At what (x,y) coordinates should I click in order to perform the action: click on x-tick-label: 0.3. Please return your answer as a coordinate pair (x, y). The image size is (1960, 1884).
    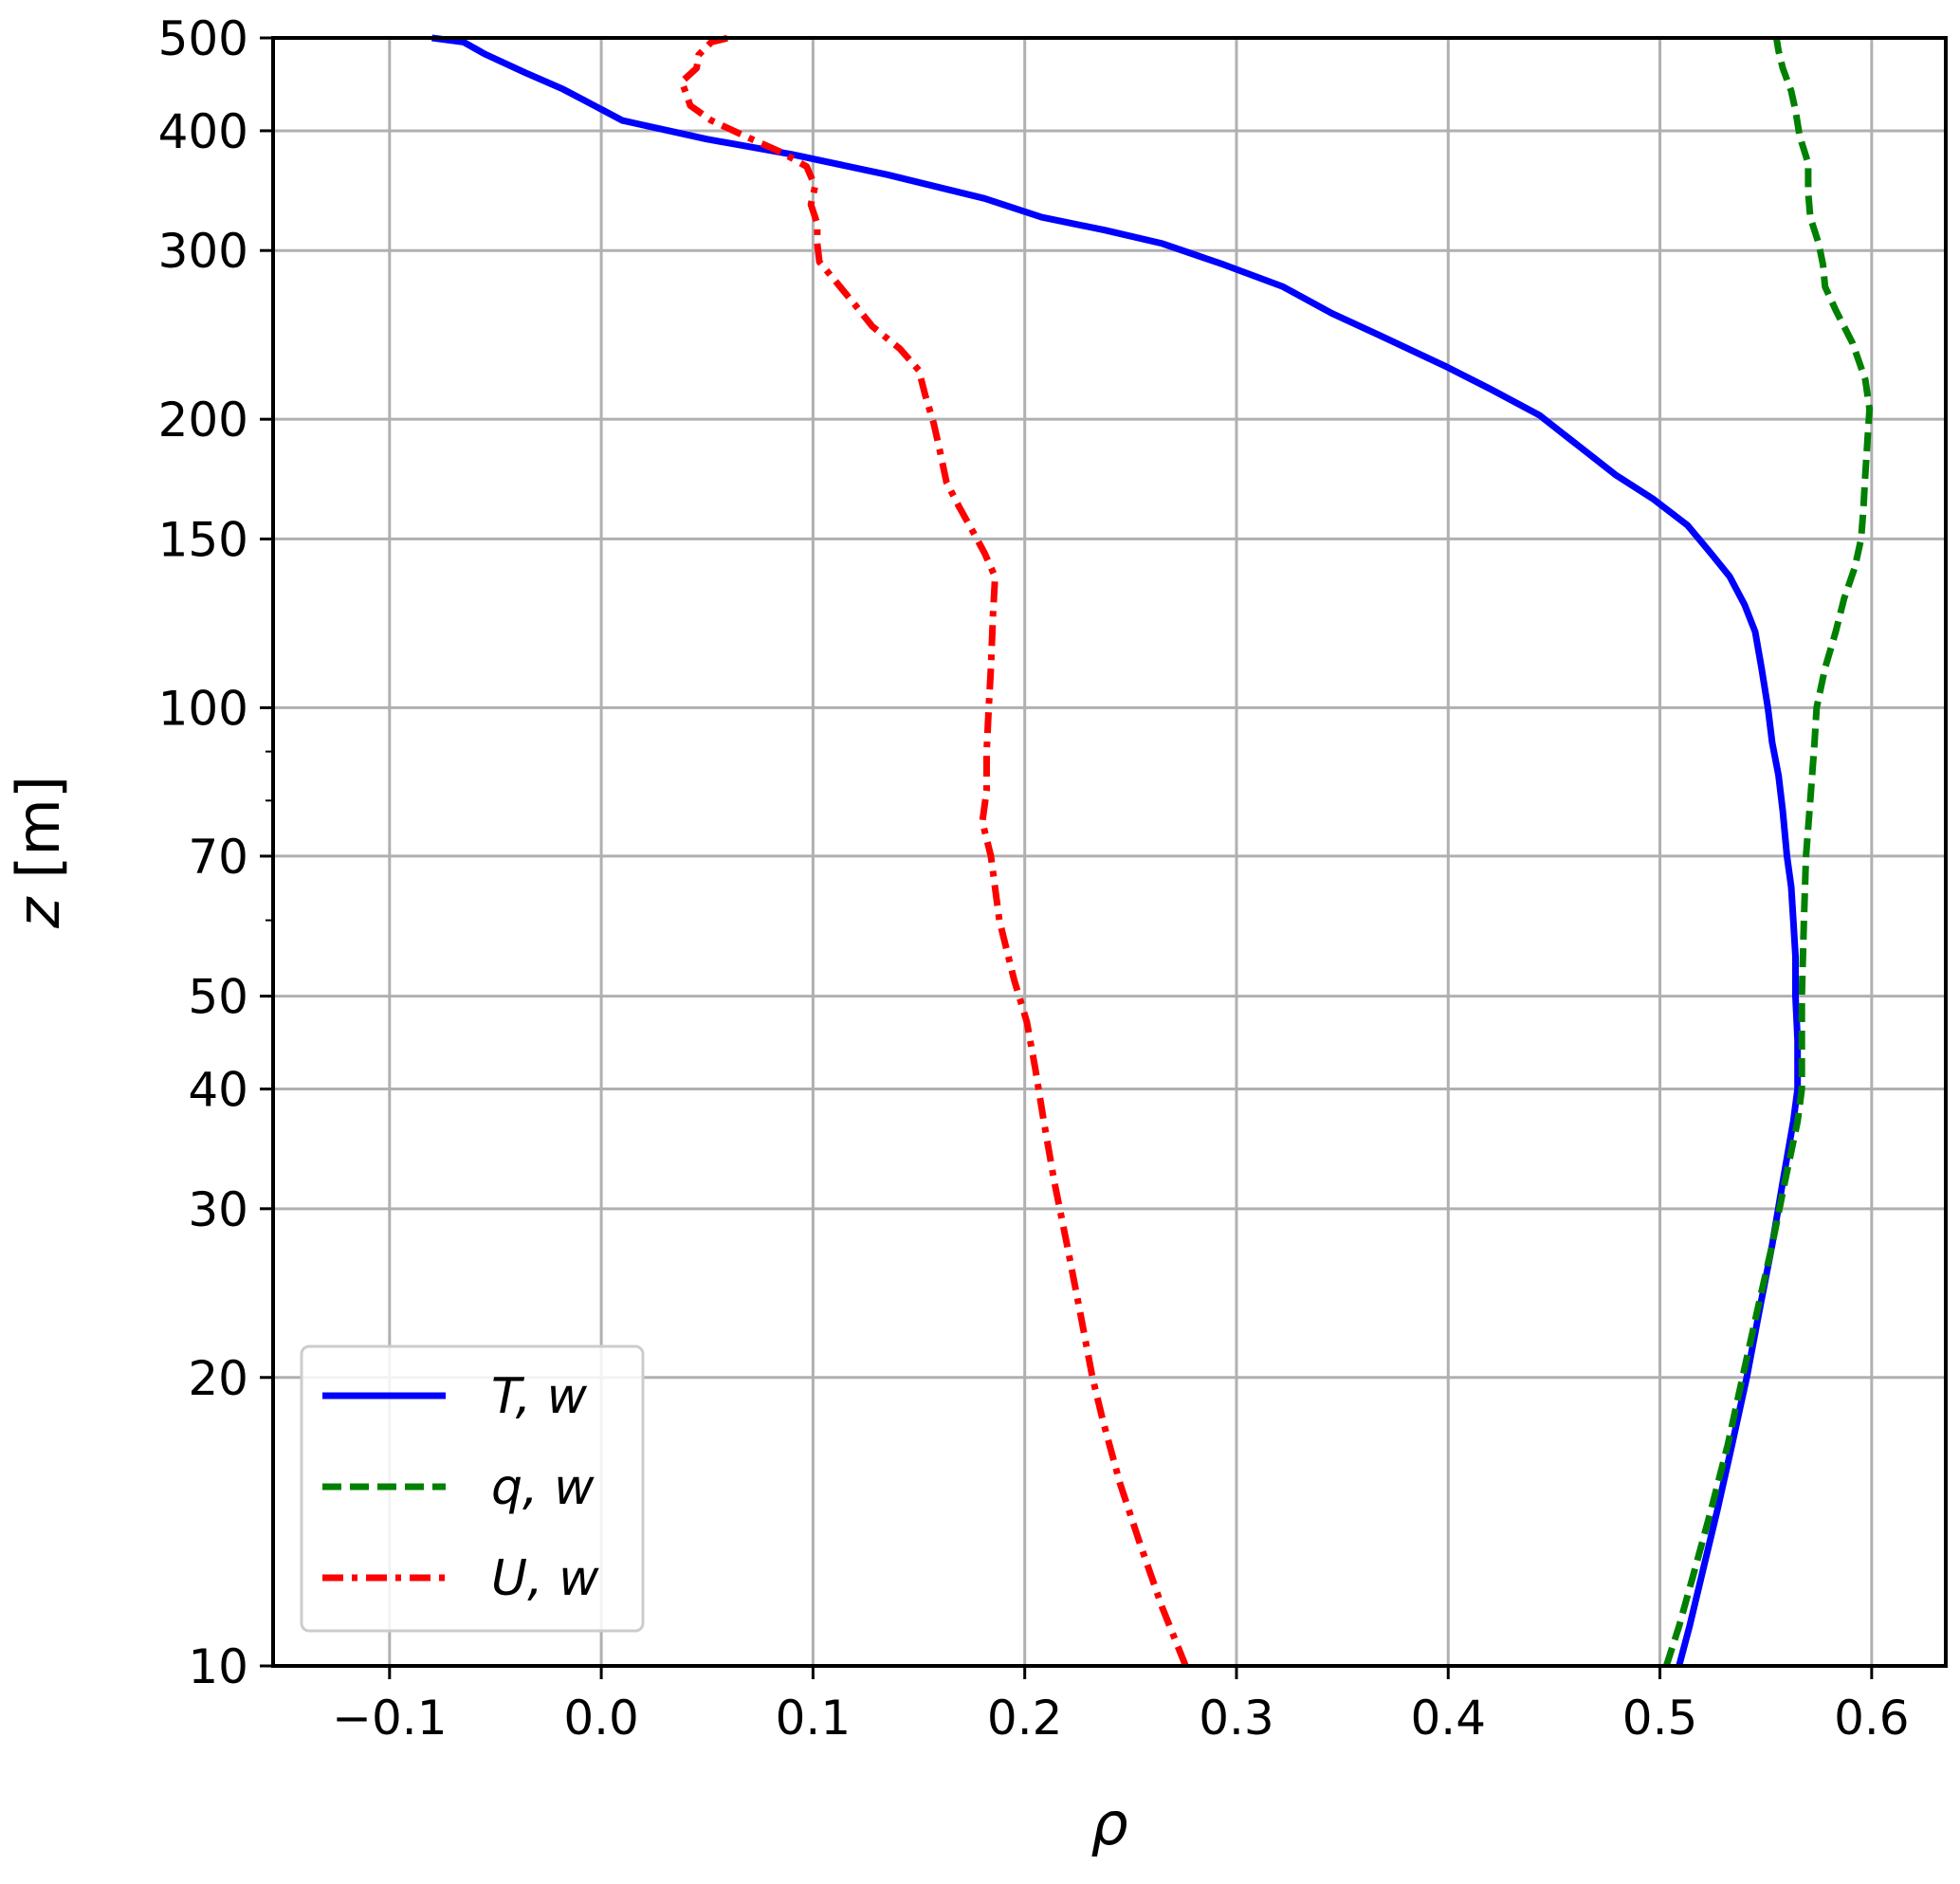
    Looking at the image, I should click on (1236, 1718).